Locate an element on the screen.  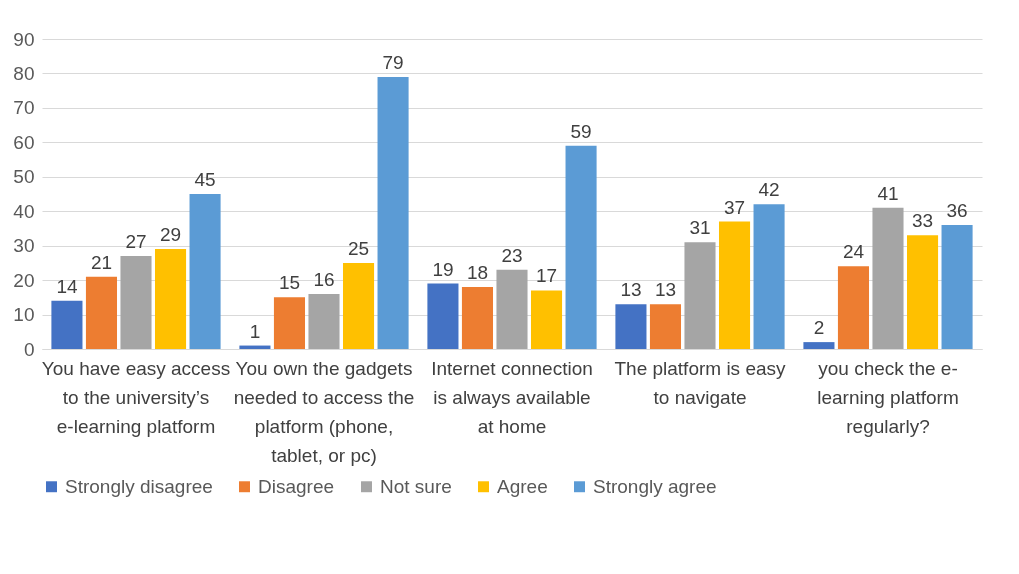
x-tick-label: The platform is easy to navigate is located at coordinates (700, 382).